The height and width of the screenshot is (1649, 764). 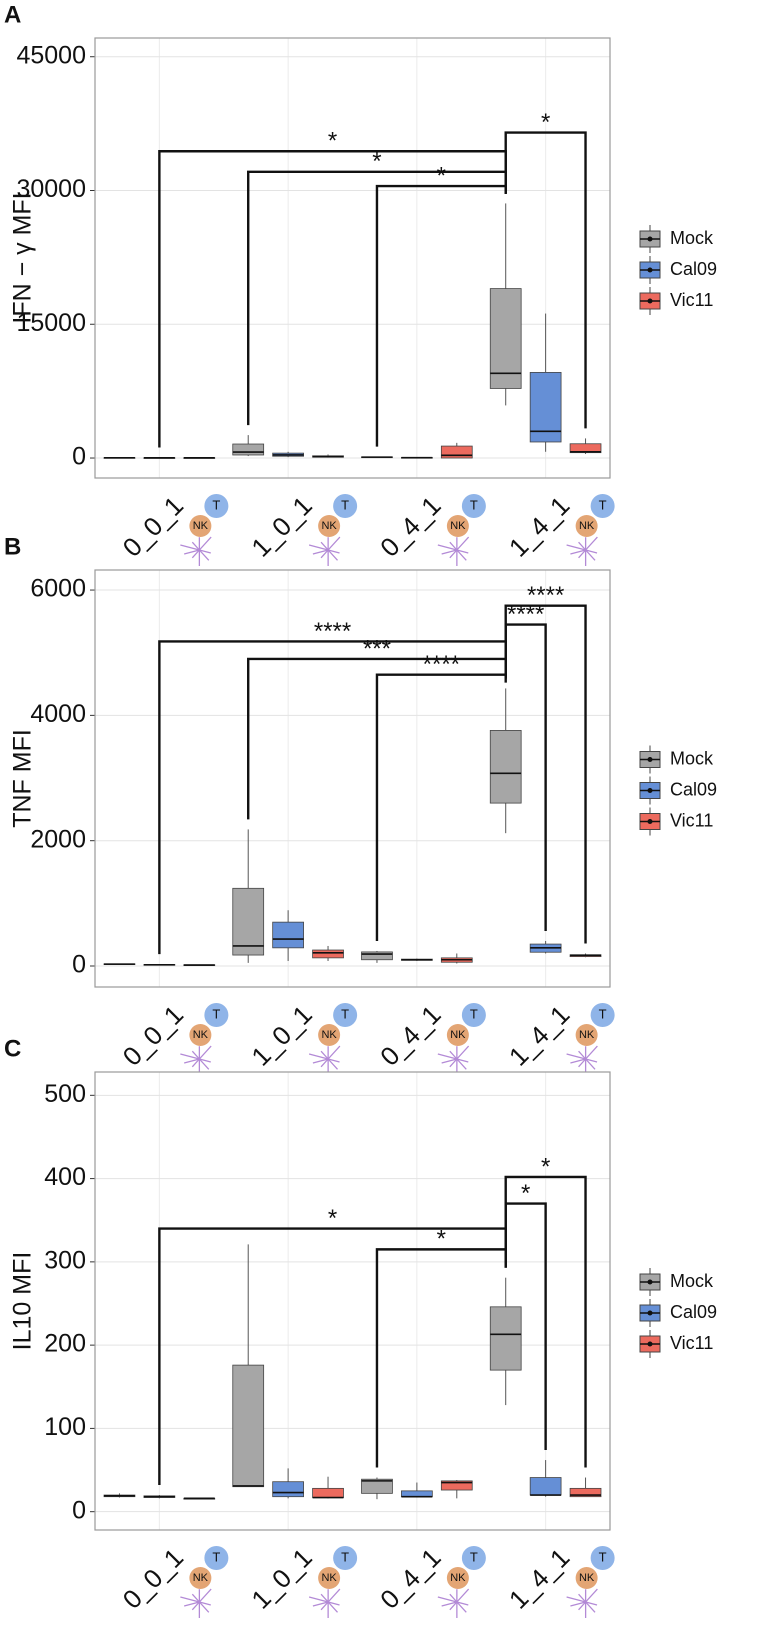 What do you see at coordinates (692, 758) in the screenshot?
I see `legend-label: Mock` at bounding box center [692, 758].